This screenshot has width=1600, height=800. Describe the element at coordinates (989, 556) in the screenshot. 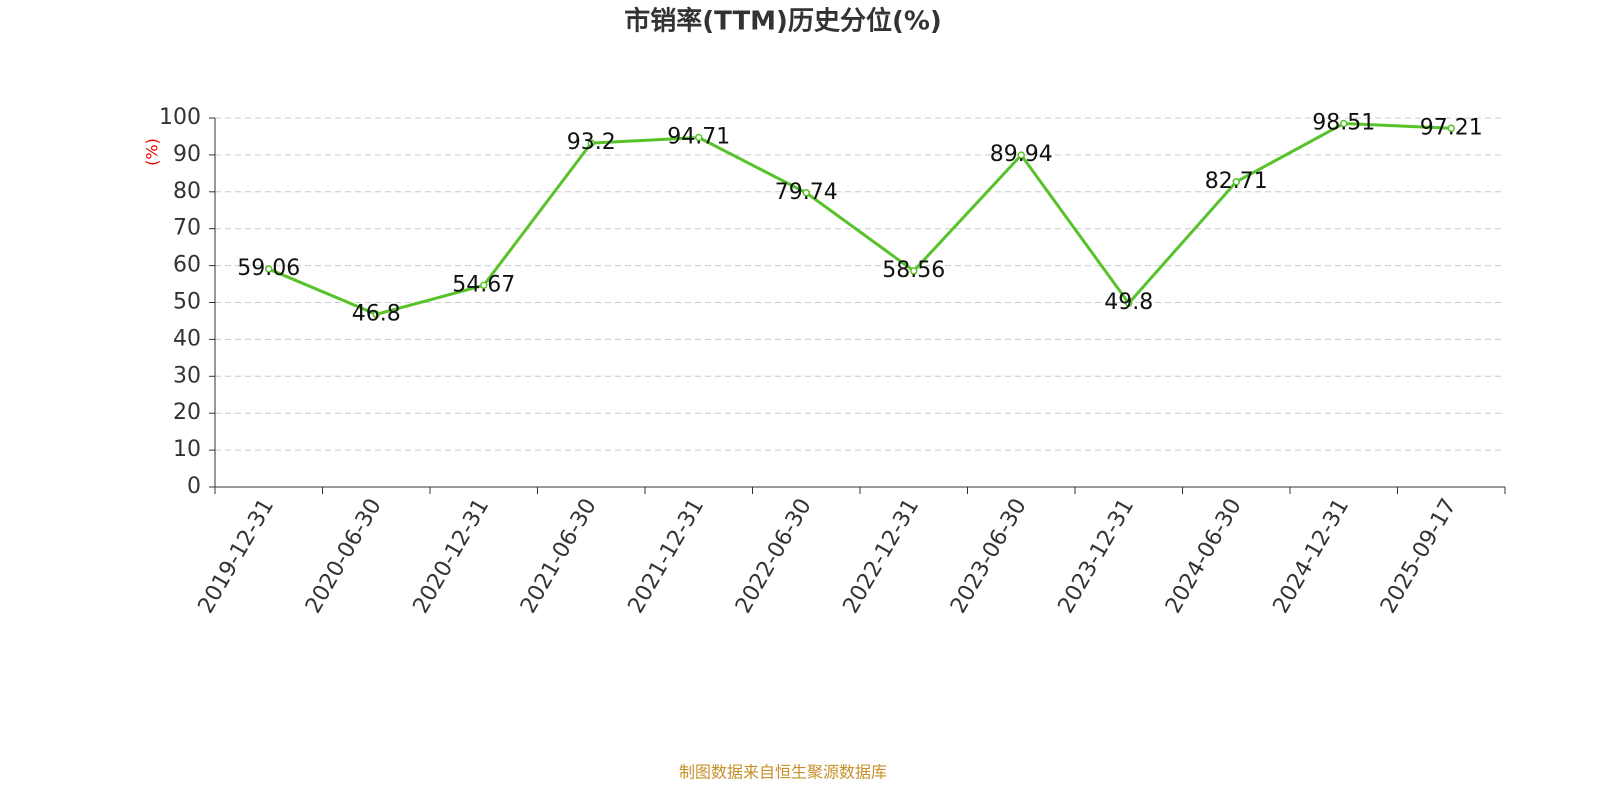

I see `x-tick-label: 2023-06-30` at that location.